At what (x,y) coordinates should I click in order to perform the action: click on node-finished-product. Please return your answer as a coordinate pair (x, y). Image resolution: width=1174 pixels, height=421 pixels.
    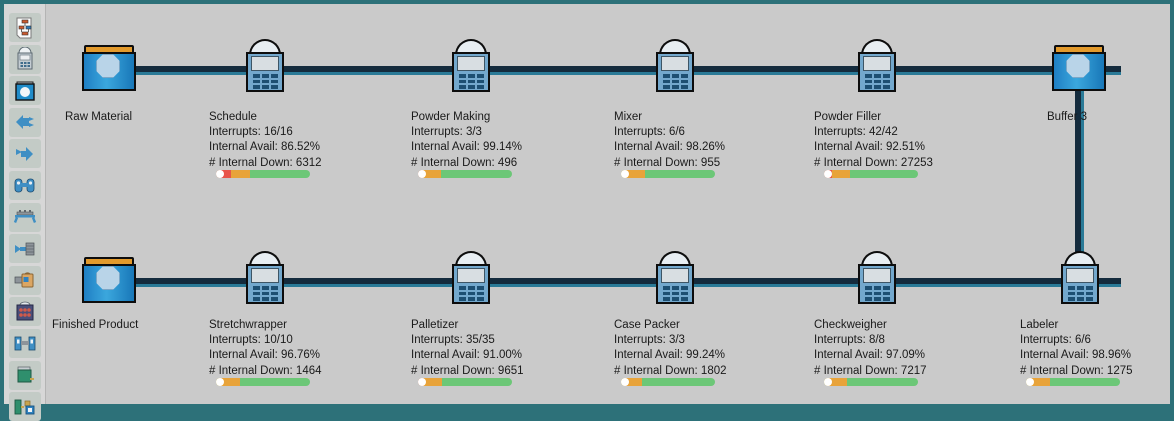
    Looking at the image, I should click on (109, 280).